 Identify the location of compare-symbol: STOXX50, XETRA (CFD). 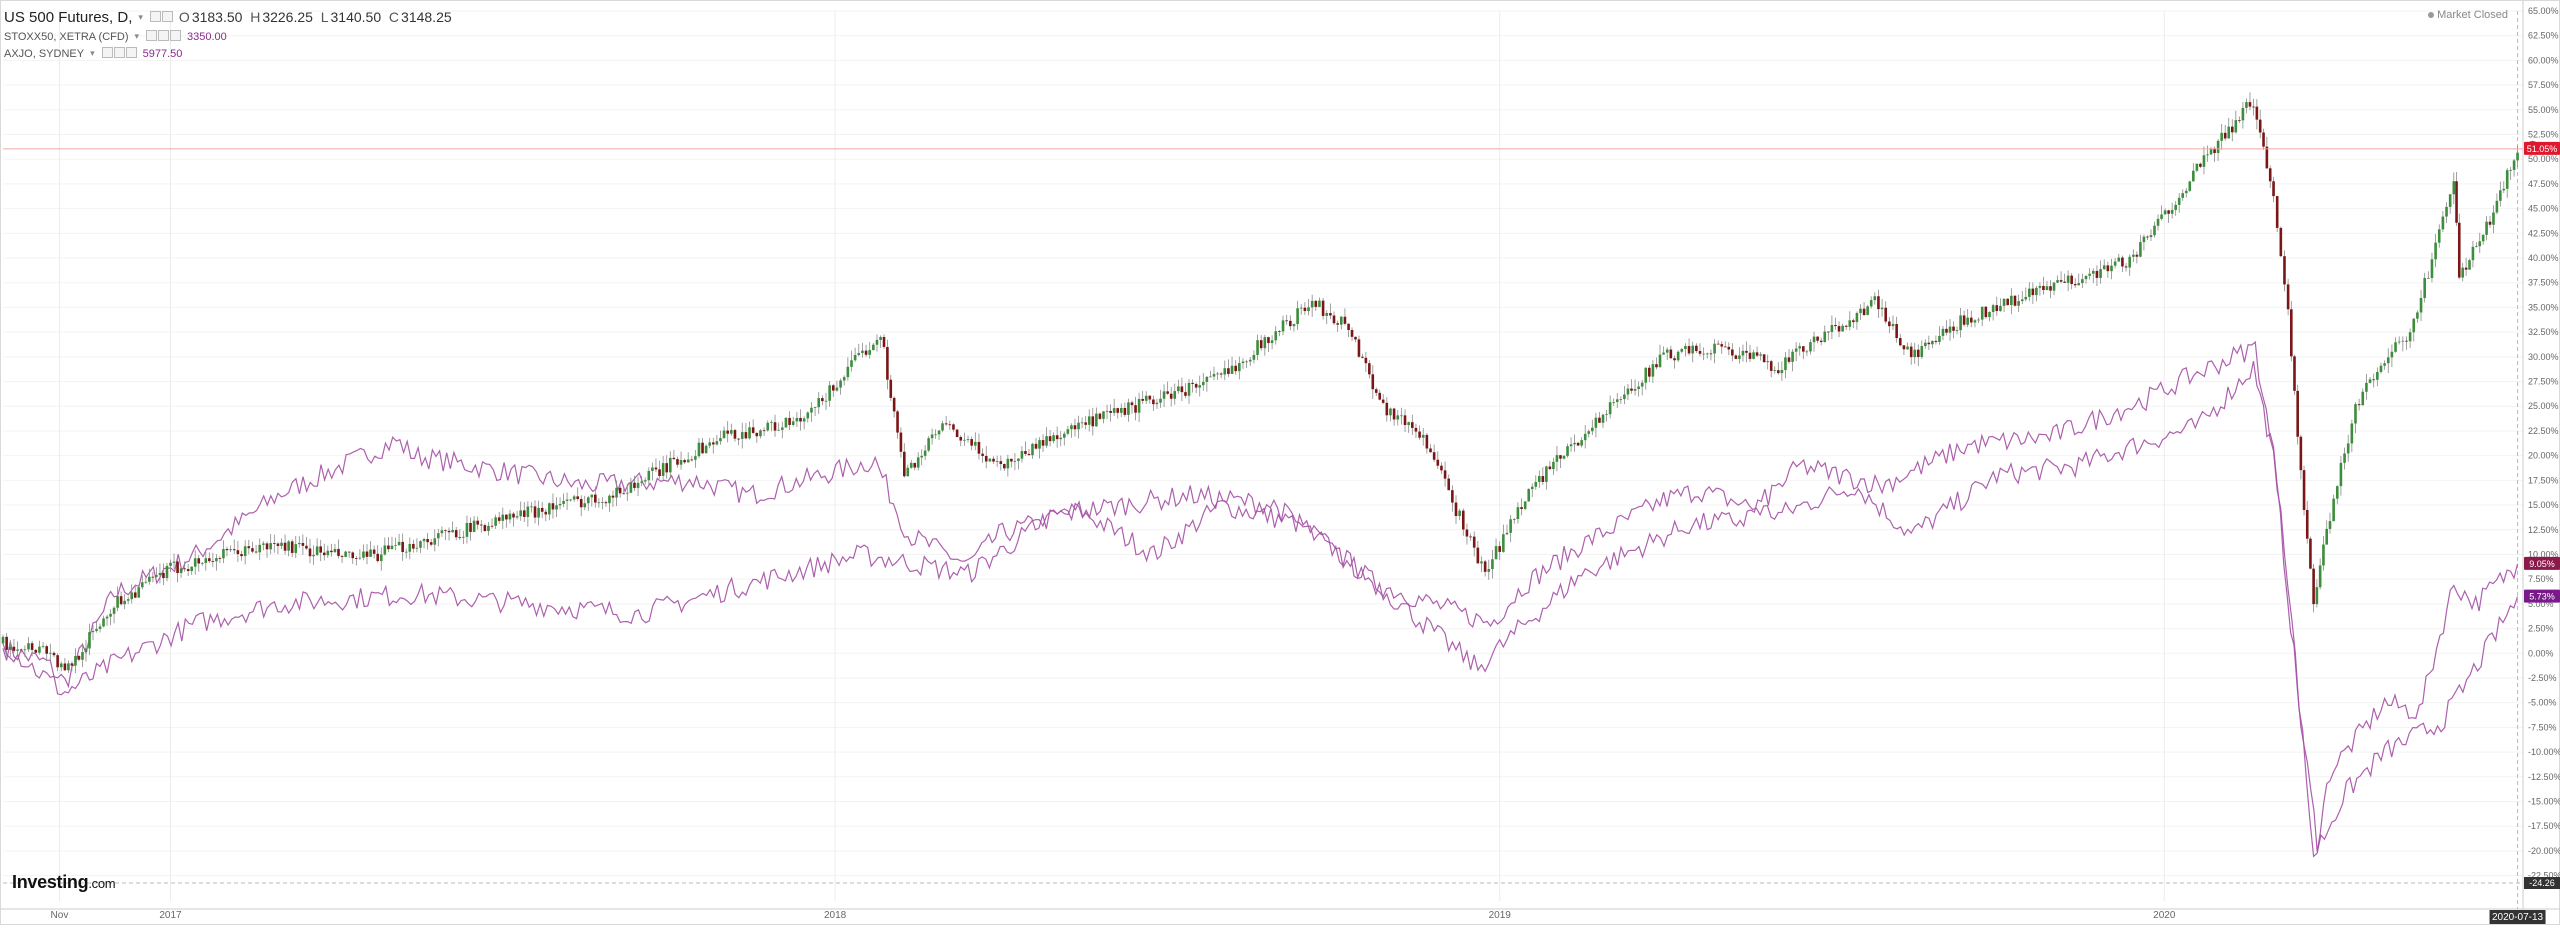
(66, 36).